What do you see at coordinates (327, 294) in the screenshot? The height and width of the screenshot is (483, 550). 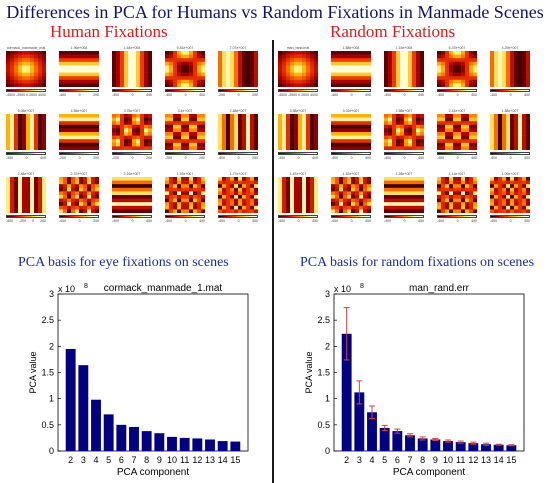 I see `y-tick-label: 3` at bounding box center [327, 294].